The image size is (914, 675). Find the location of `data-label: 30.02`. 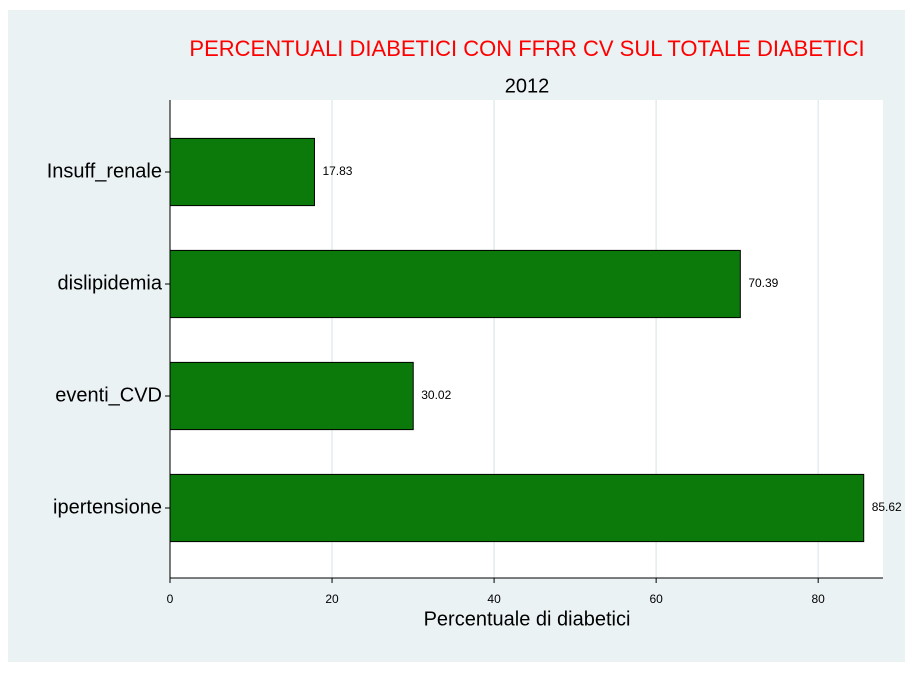

data-label: 30.02 is located at coordinates (436, 395).